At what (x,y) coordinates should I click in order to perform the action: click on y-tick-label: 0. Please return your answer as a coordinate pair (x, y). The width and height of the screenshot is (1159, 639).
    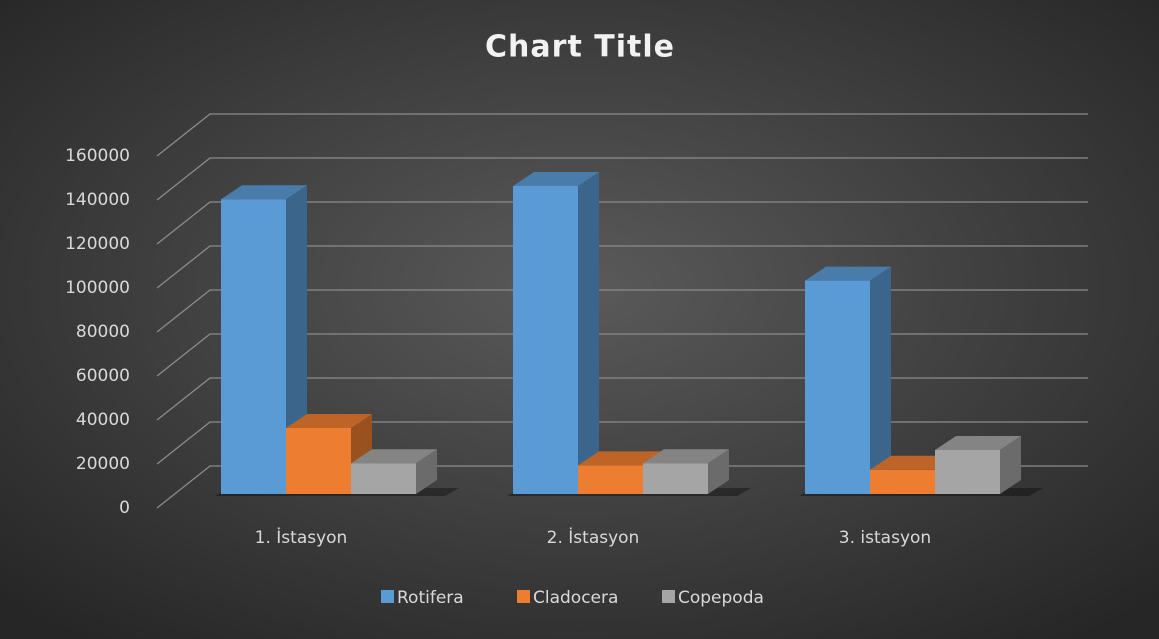
    Looking at the image, I should click on (124, 508).